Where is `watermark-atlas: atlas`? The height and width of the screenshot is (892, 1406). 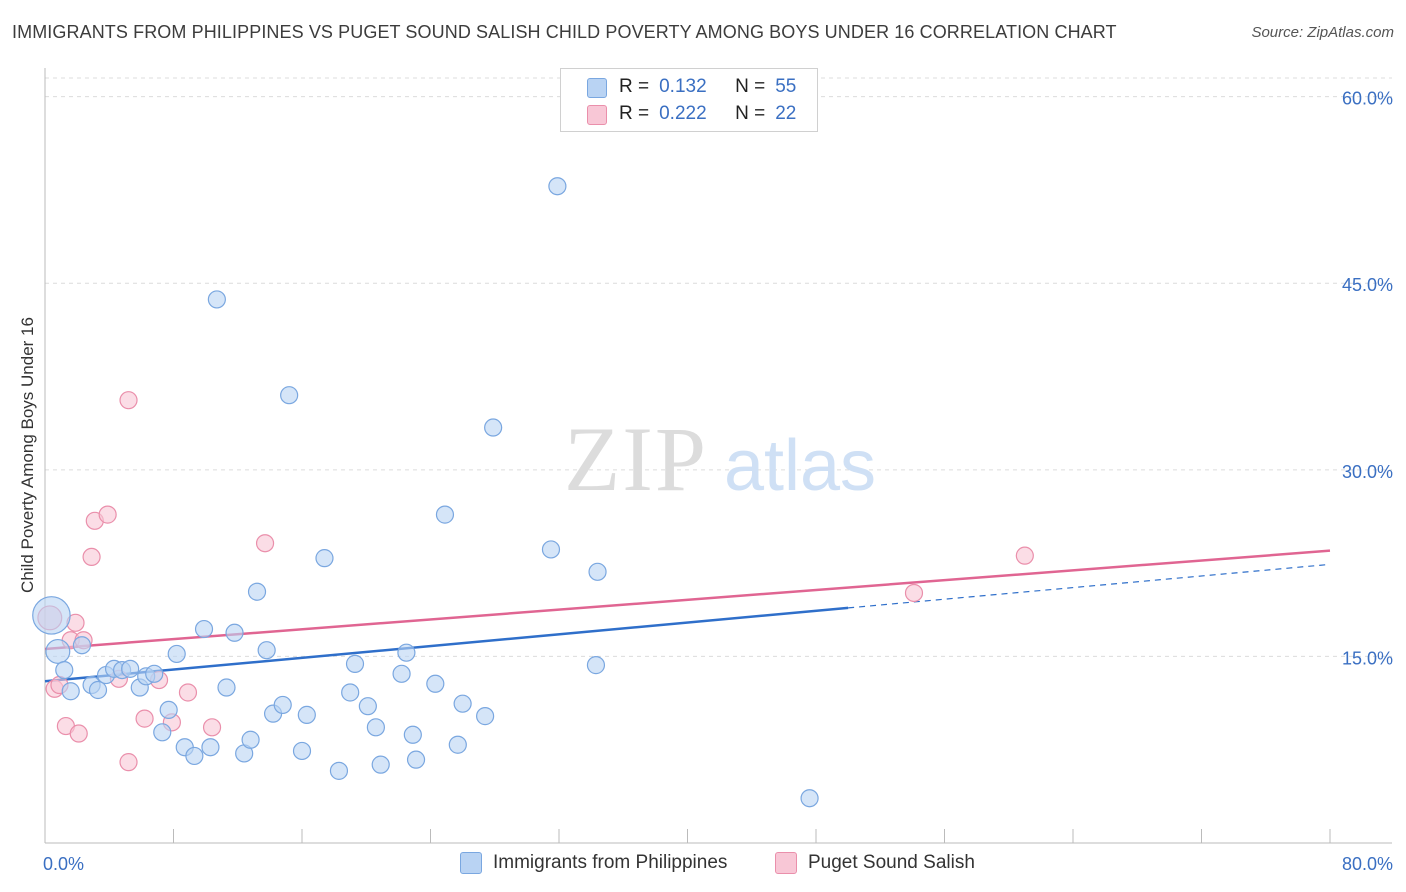 watermark-atlas: atlas is located at coordinates (800, 466).